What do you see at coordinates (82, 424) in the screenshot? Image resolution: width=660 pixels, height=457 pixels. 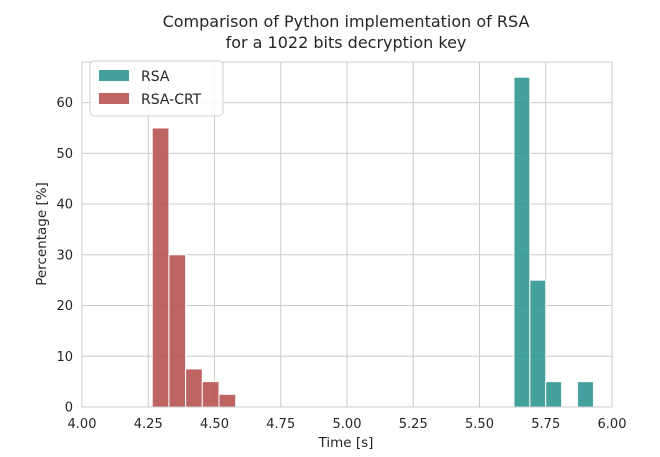 I see `x-tick-label: 4.00` at bounding box center [82, 424].